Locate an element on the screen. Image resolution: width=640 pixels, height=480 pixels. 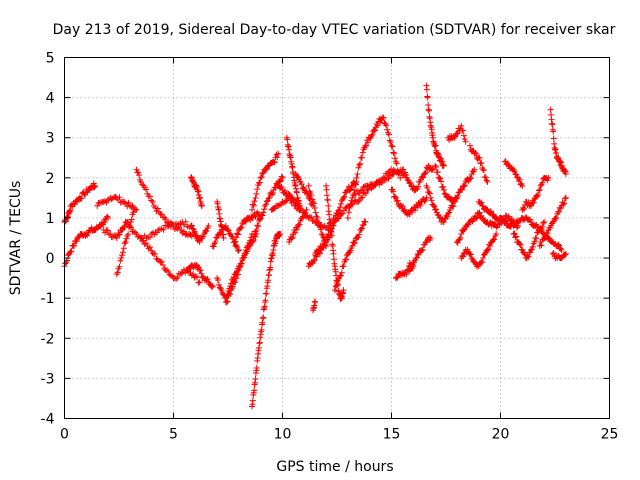
y-axis-label: SDTVAR / TECUs is located at coordinates (16, 238).